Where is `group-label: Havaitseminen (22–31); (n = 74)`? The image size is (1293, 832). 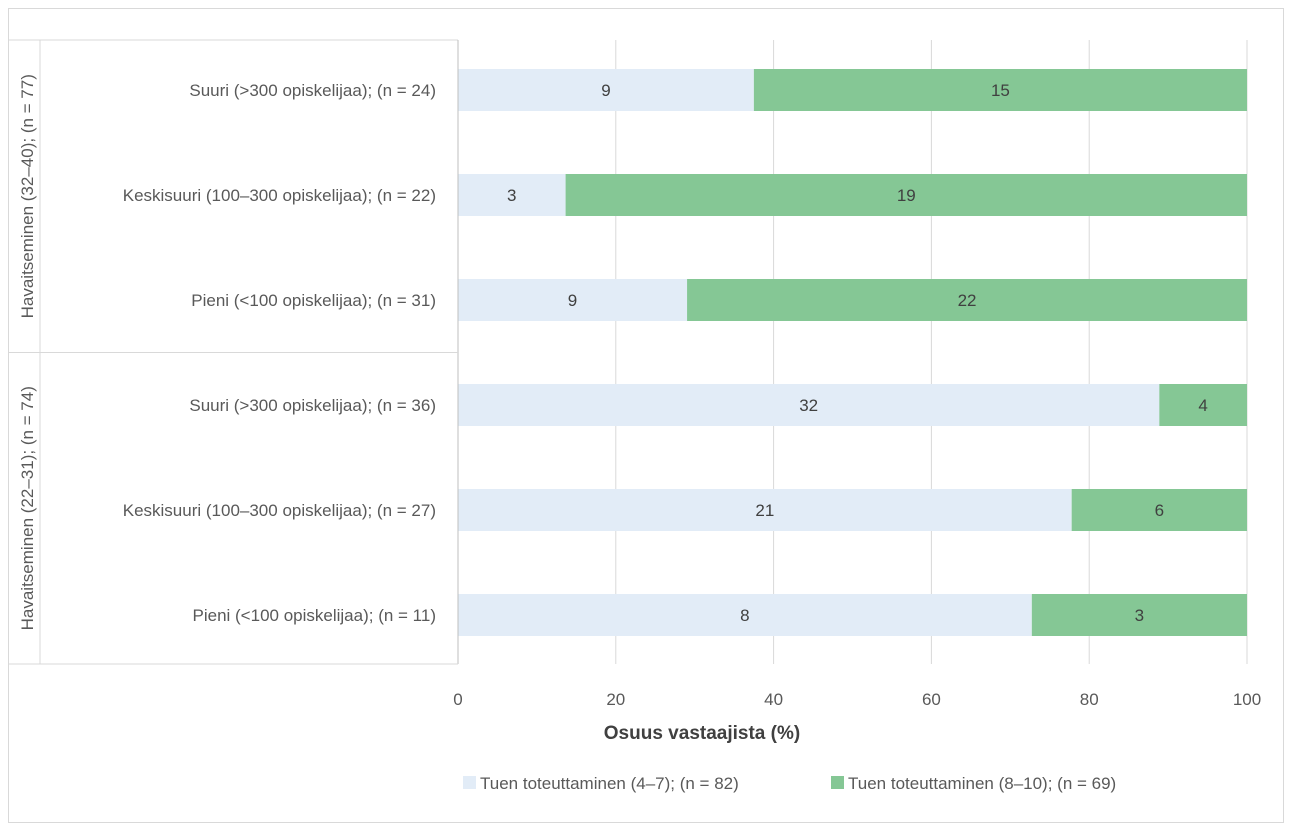 group-label: Havaitseminen (22–31); (n = 74) is located at coordinates (27, 508).